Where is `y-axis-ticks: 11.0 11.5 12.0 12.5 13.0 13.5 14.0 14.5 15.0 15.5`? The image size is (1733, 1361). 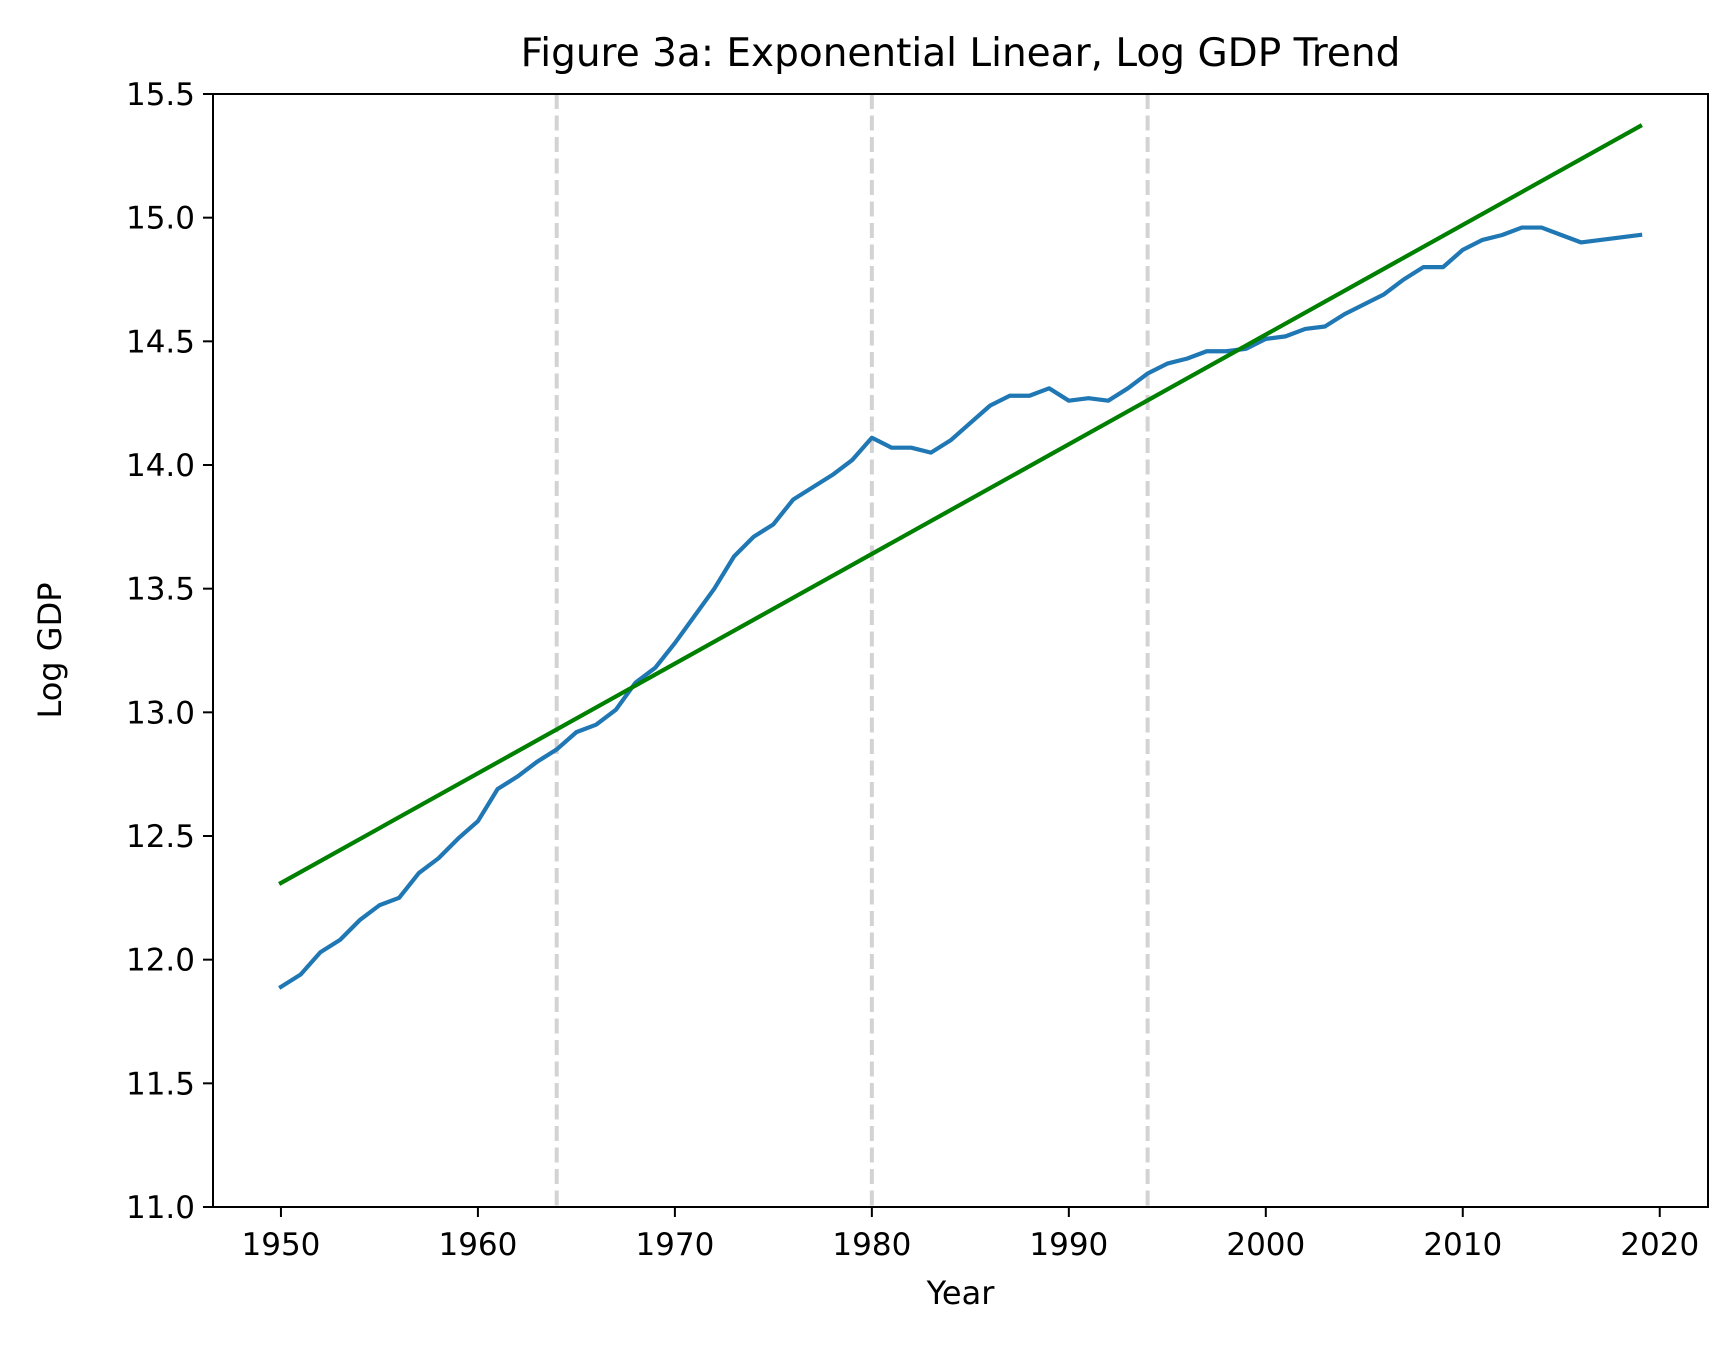 y-axis-ticks: 11.0 11.5 12.0 12.5 13.0 13.5 14.0 14.5 15.0 15.5 is located at coordinates (169, 651).